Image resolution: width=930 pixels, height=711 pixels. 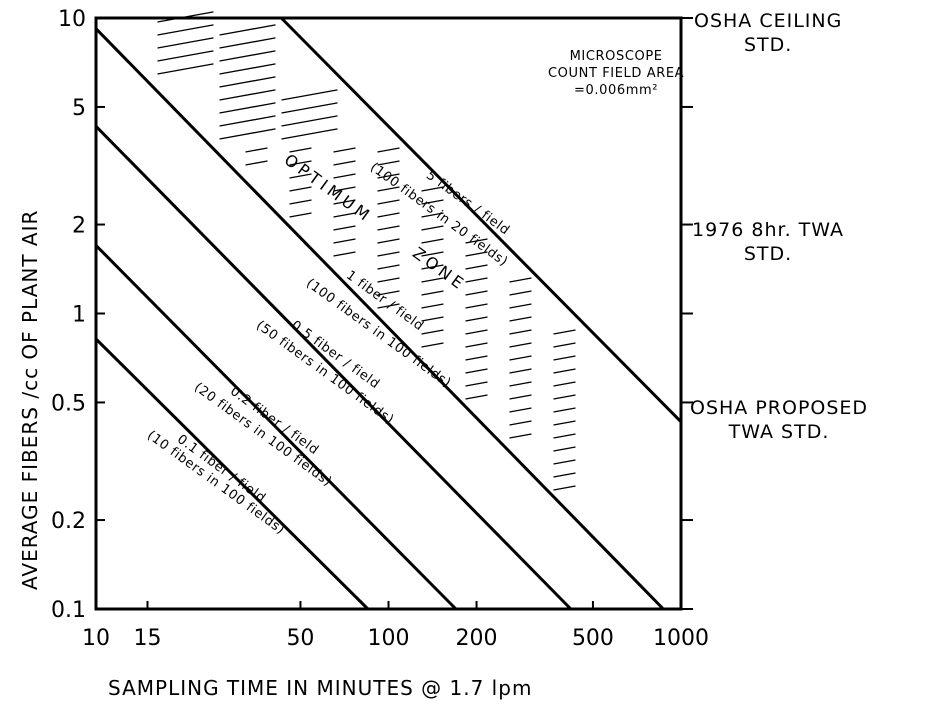 I want to click on x-axis-title: SAMPLING TIME IN MINUTES @ 1.7 lpm, so click(x=320, y=688).